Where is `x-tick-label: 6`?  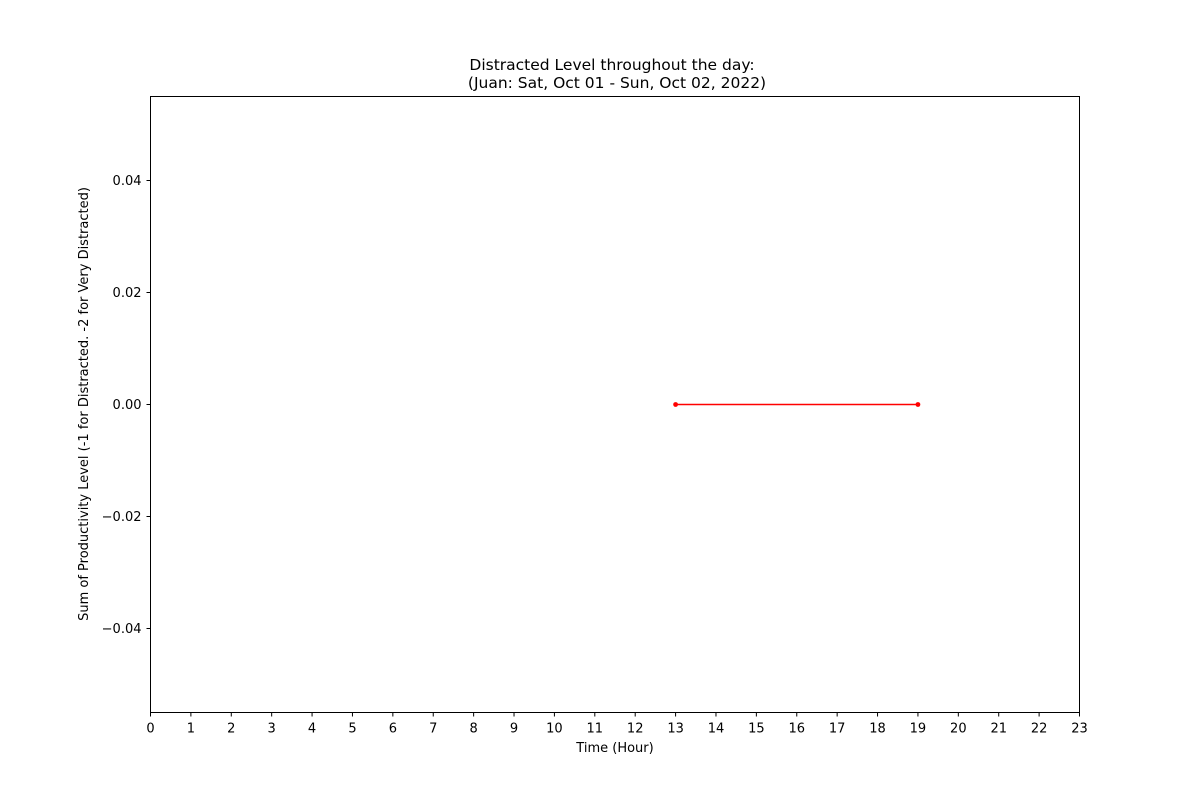 x-tick-label: 6 is located at coordinates (393, 729).